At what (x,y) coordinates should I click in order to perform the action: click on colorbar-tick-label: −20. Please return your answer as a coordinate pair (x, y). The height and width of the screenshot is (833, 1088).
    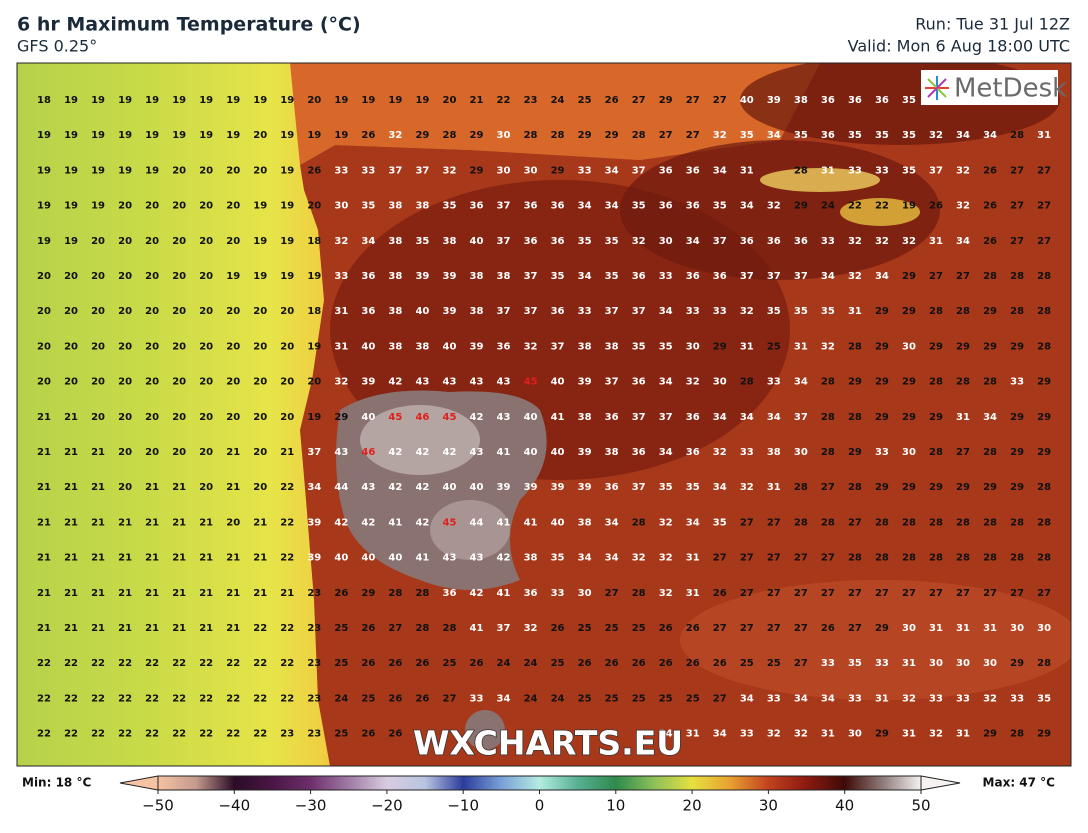
    Looking at the image, I should click on (387, 806).